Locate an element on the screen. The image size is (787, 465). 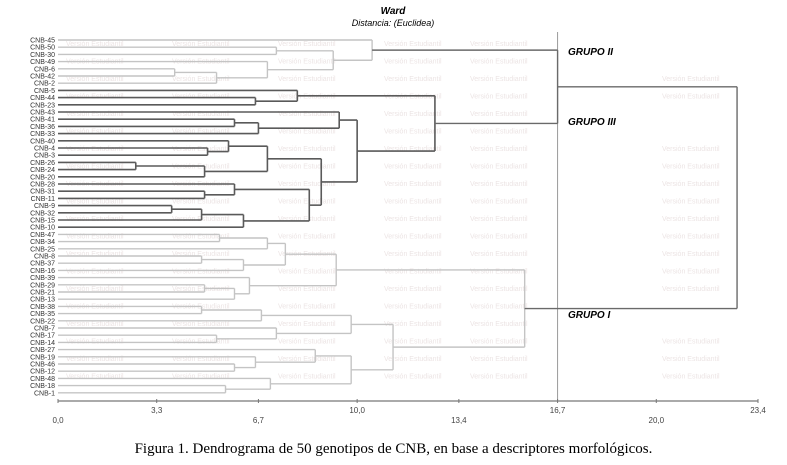
x-tick-label: 23,4 is located at coordinates (758, 410).